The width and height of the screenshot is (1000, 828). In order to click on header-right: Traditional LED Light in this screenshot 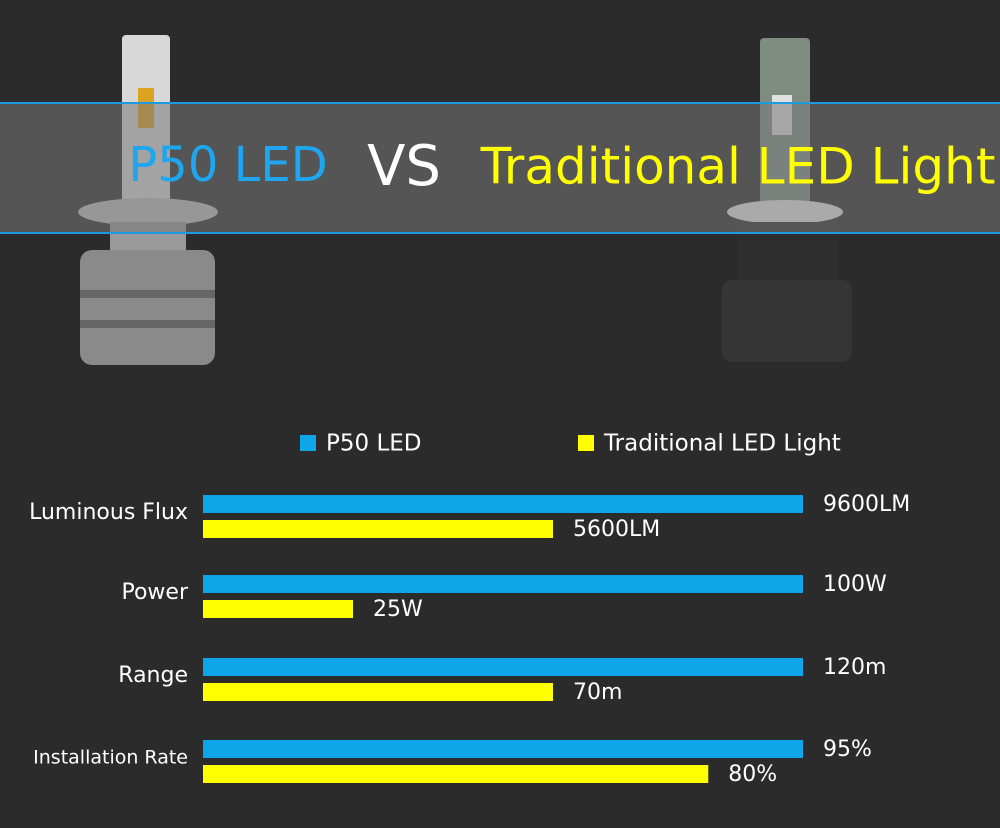, I will do `click(738, 167)`.